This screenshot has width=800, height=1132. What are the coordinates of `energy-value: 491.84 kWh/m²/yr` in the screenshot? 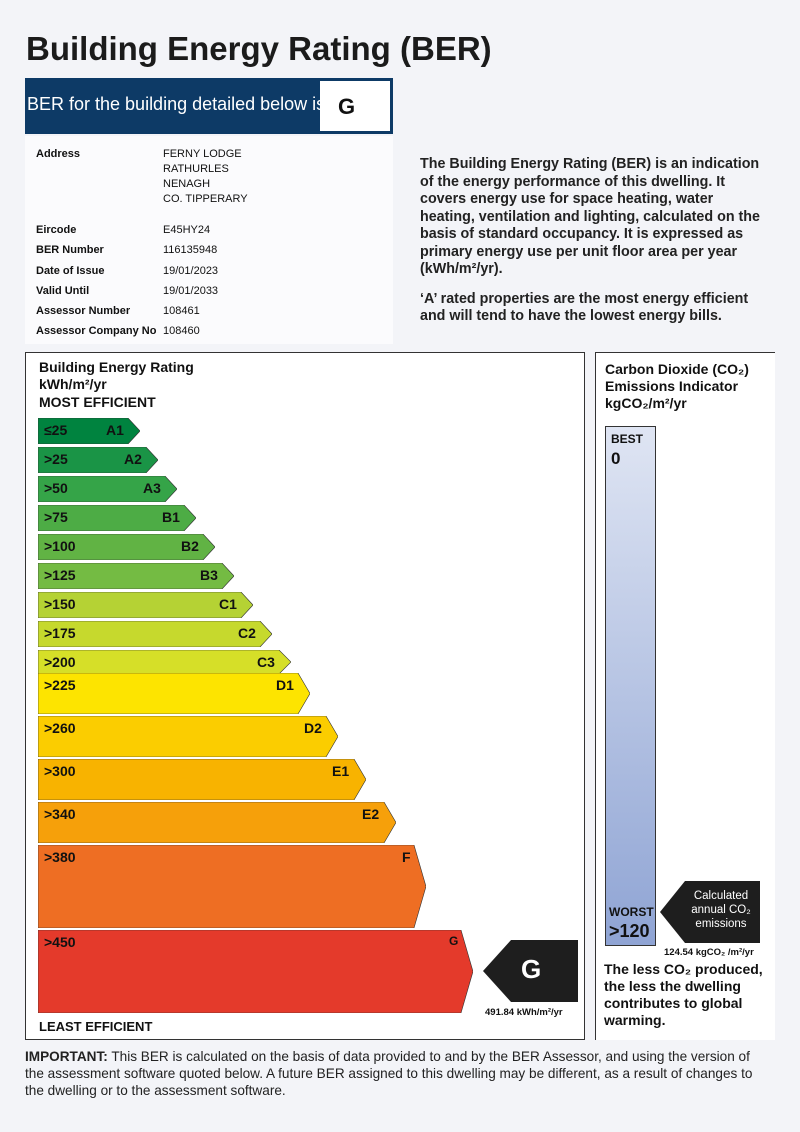 It's located at (524, 1012).